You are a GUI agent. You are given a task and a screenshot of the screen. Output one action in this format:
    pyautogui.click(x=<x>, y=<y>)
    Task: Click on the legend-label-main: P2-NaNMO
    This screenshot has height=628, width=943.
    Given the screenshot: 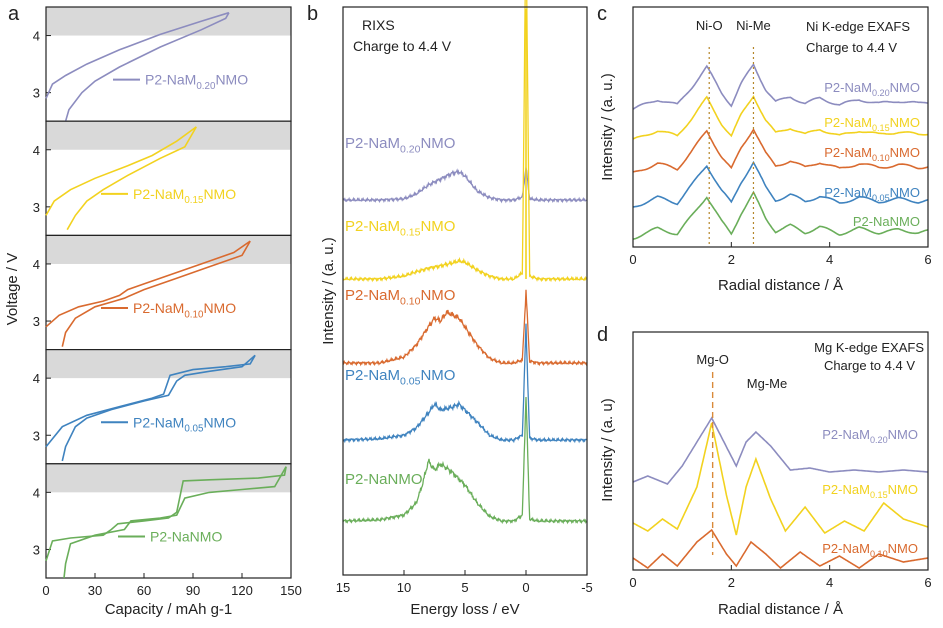 What is the action you would take?
    pyautogui.click(x=186, y=536)
    